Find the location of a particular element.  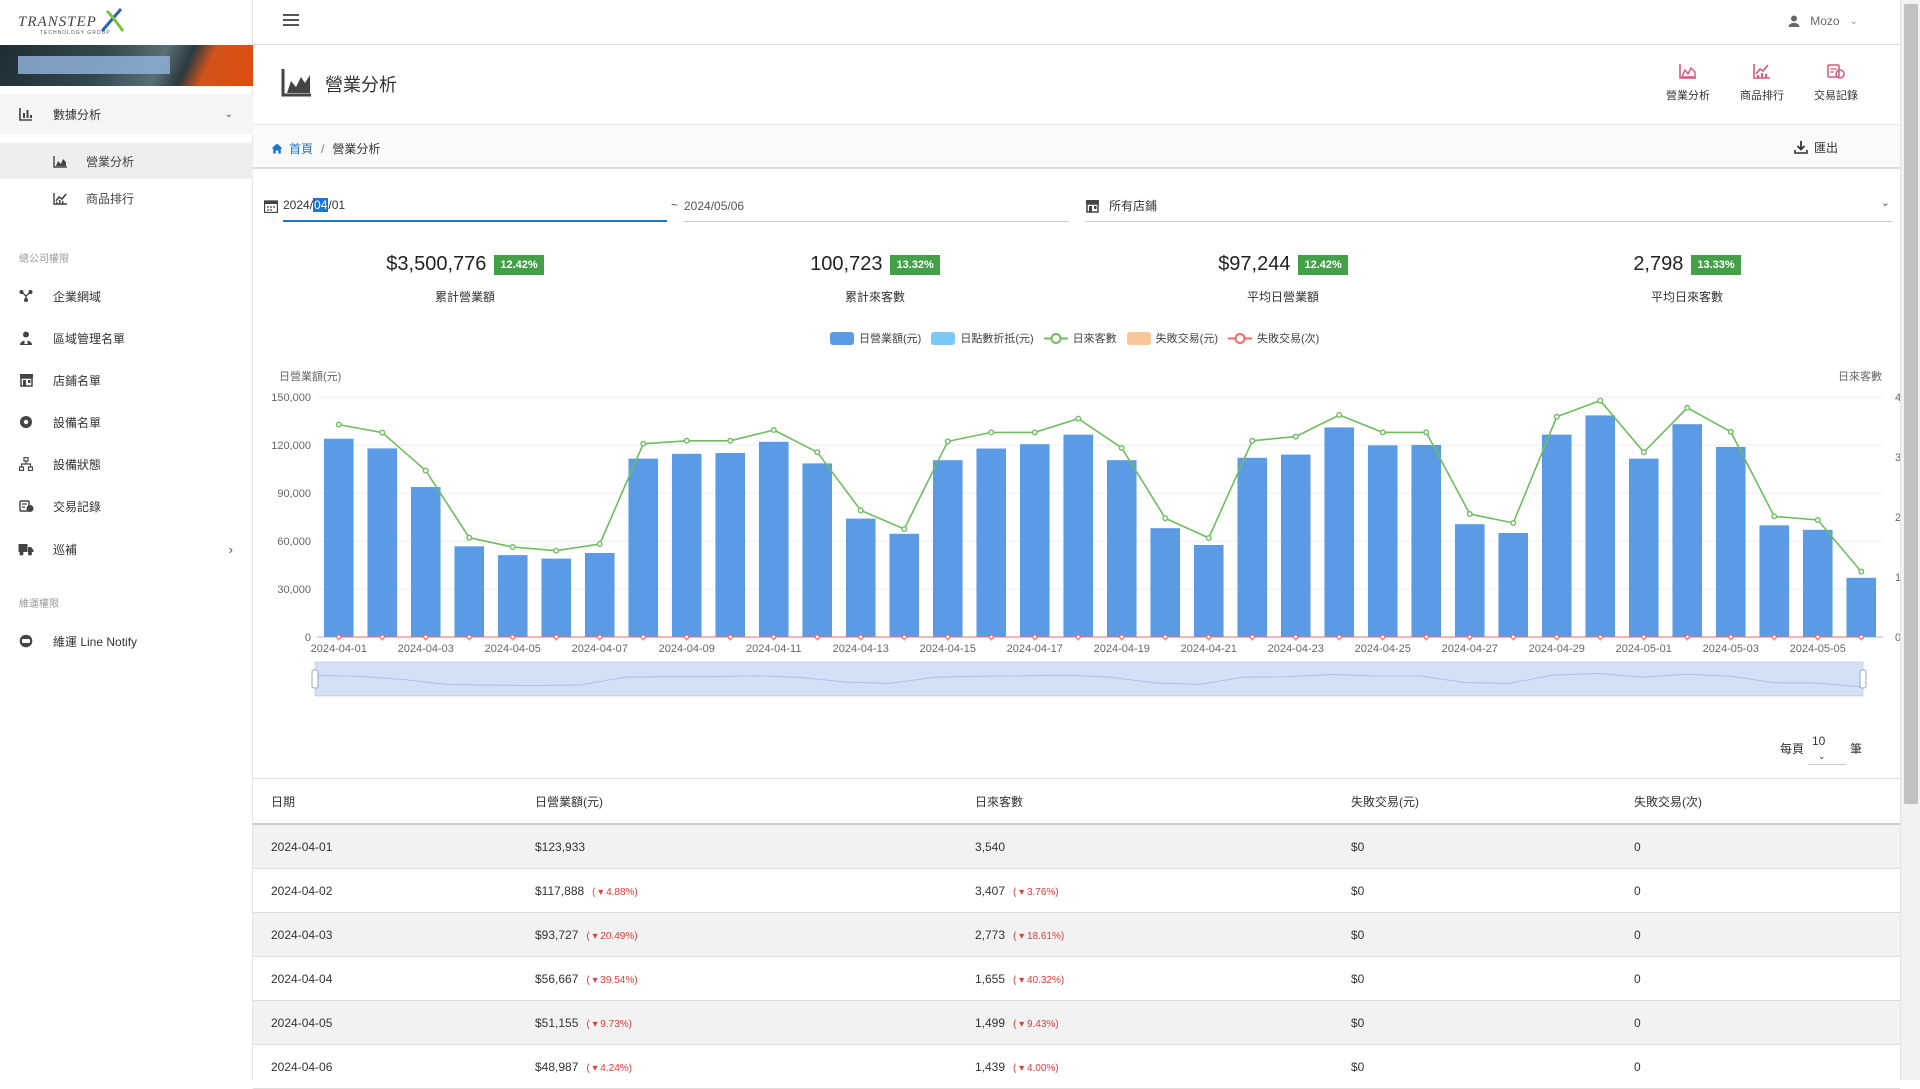

column-header-date: 日期 is located at coordinates (283, 801).